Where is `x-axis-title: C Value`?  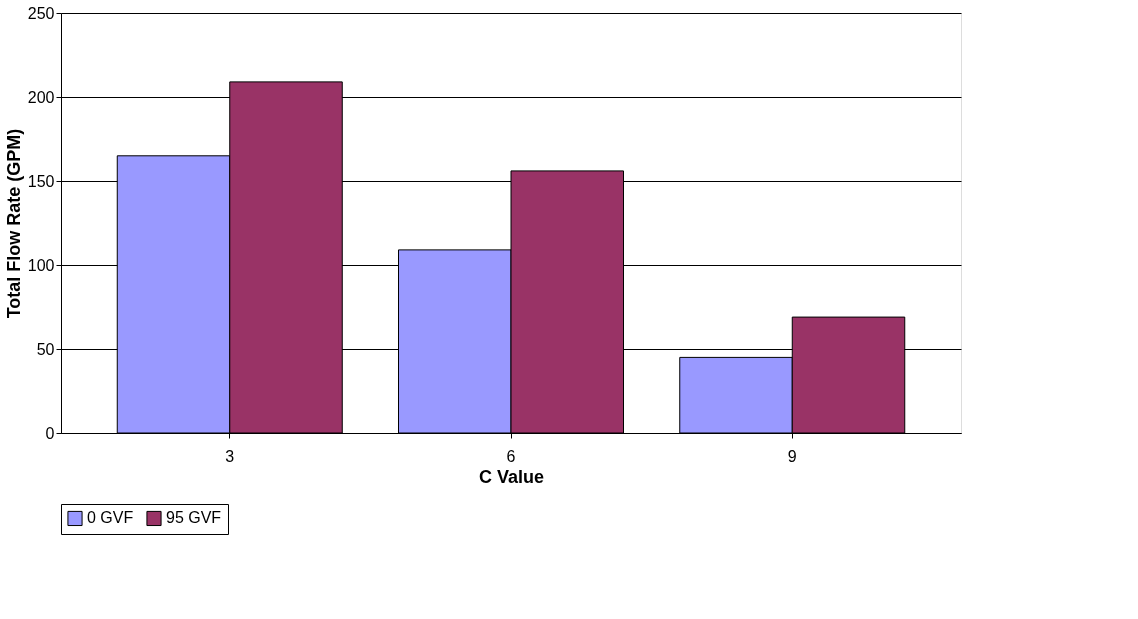 x-axis-title: C Value is located at coordinates (511, 476).